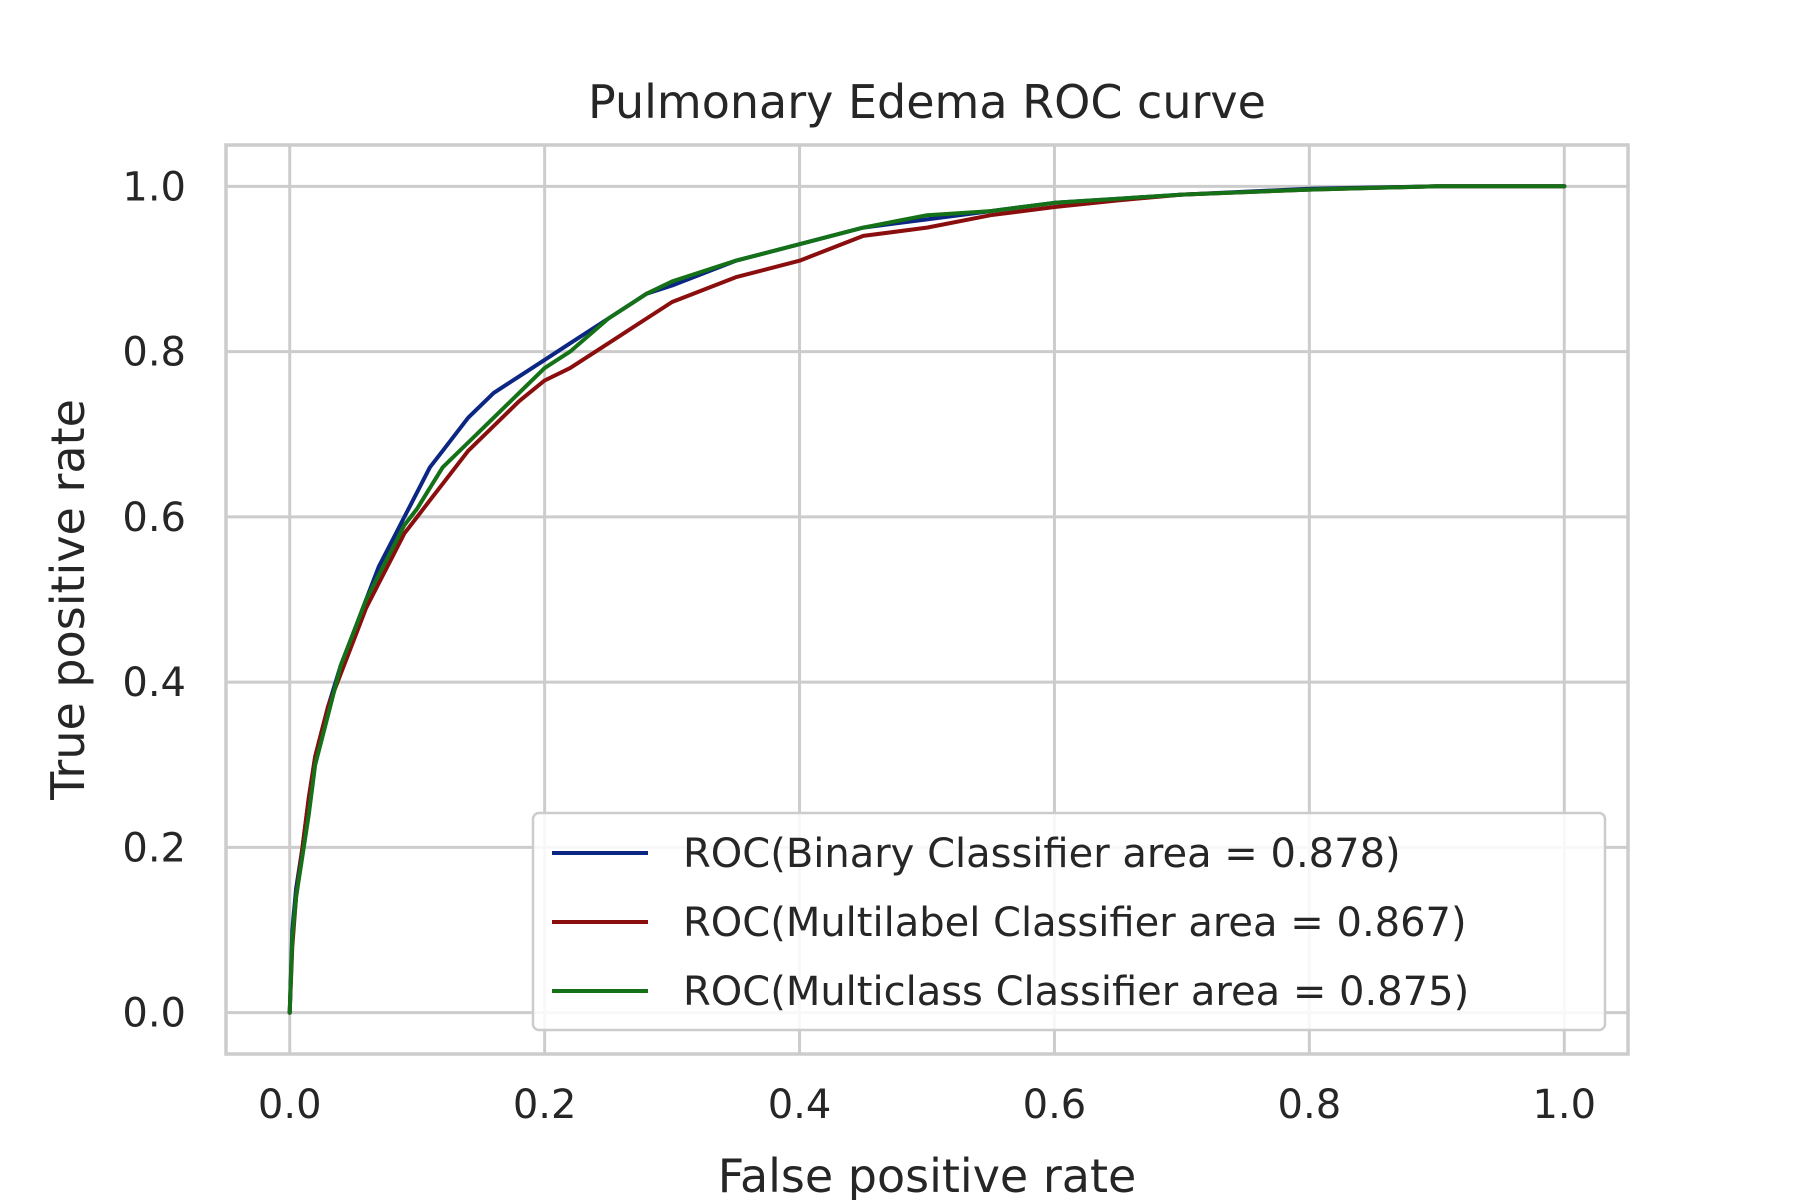 This screenshot has height=1200, width=1800. I want to click on x-tick-label: 0.6, so click(1055, 1105).